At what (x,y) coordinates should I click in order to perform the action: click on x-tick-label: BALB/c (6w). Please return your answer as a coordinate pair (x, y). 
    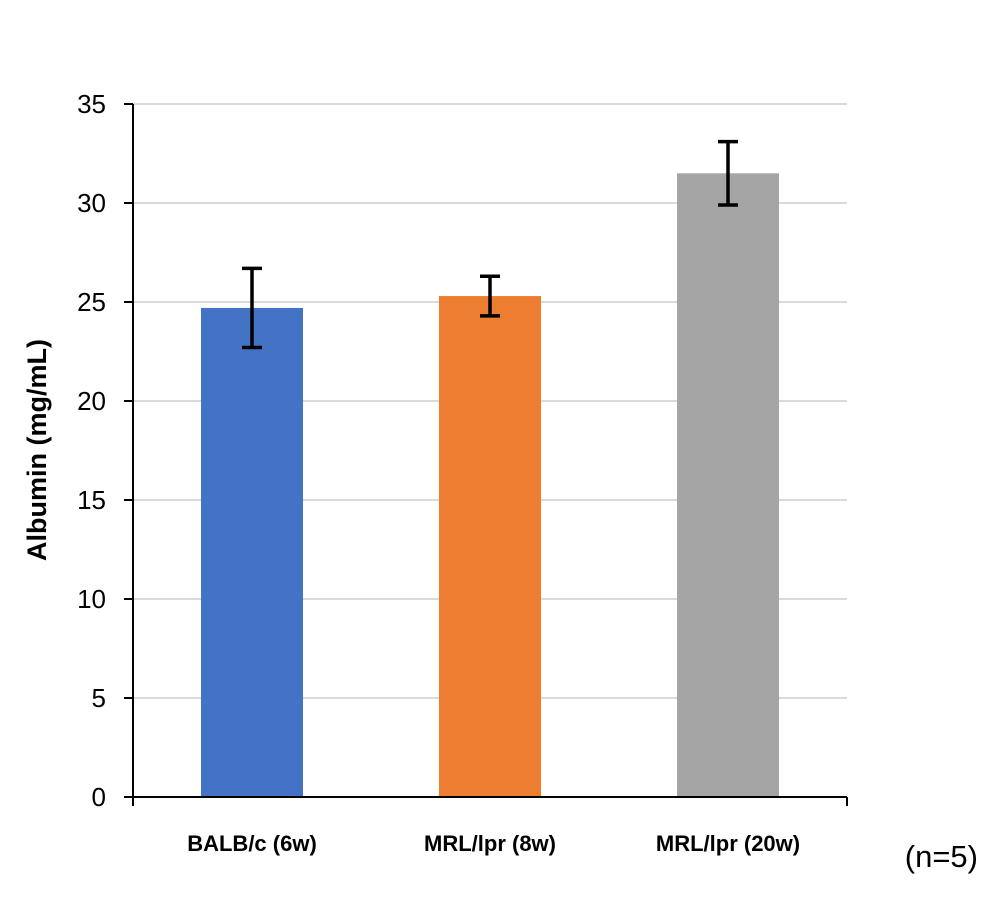
    Looking at the image, I should click on (252, 843).